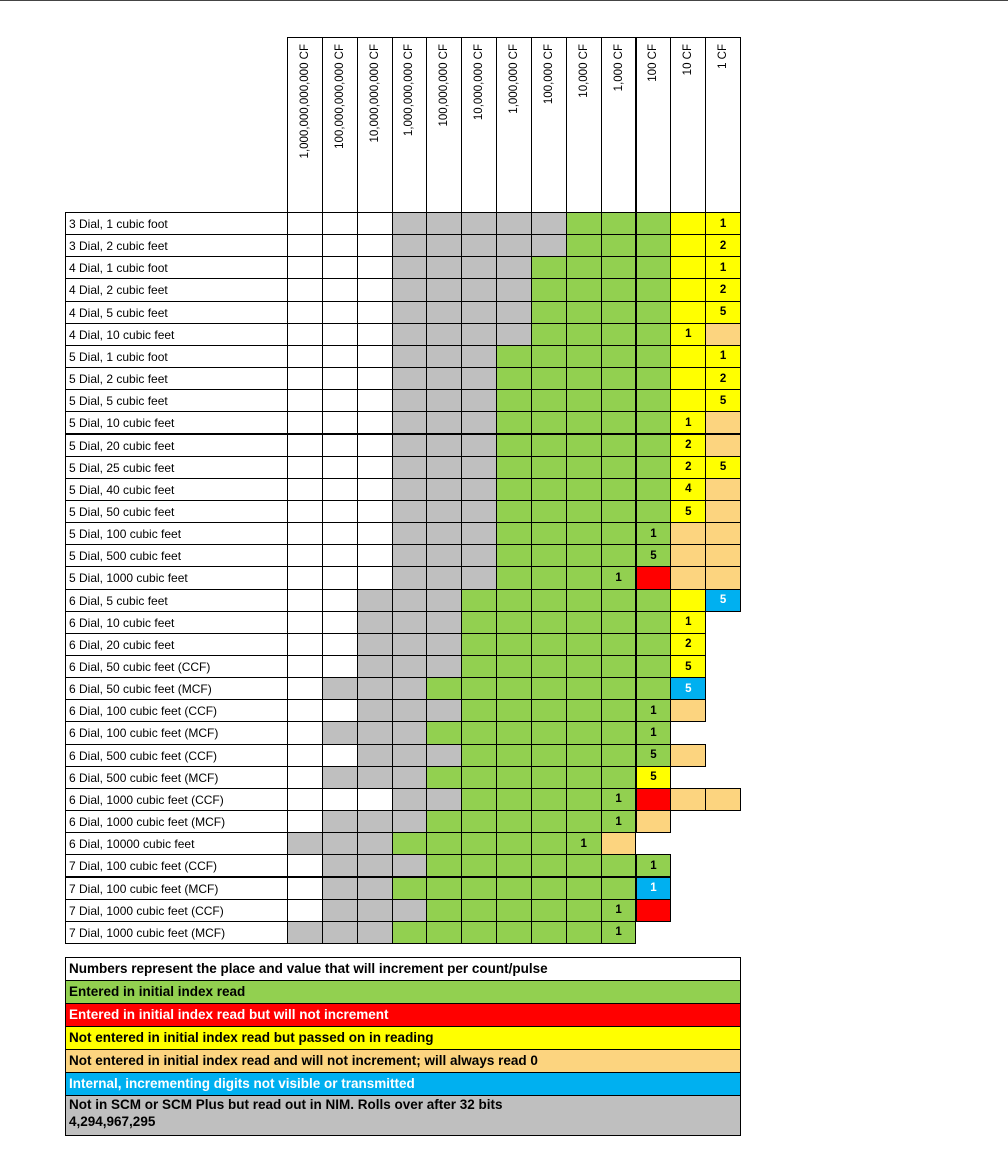 Image resolution: width=1008 pixels, height=1162 pixels. I want to click on column-header: 10 CF, so click(688, 125).